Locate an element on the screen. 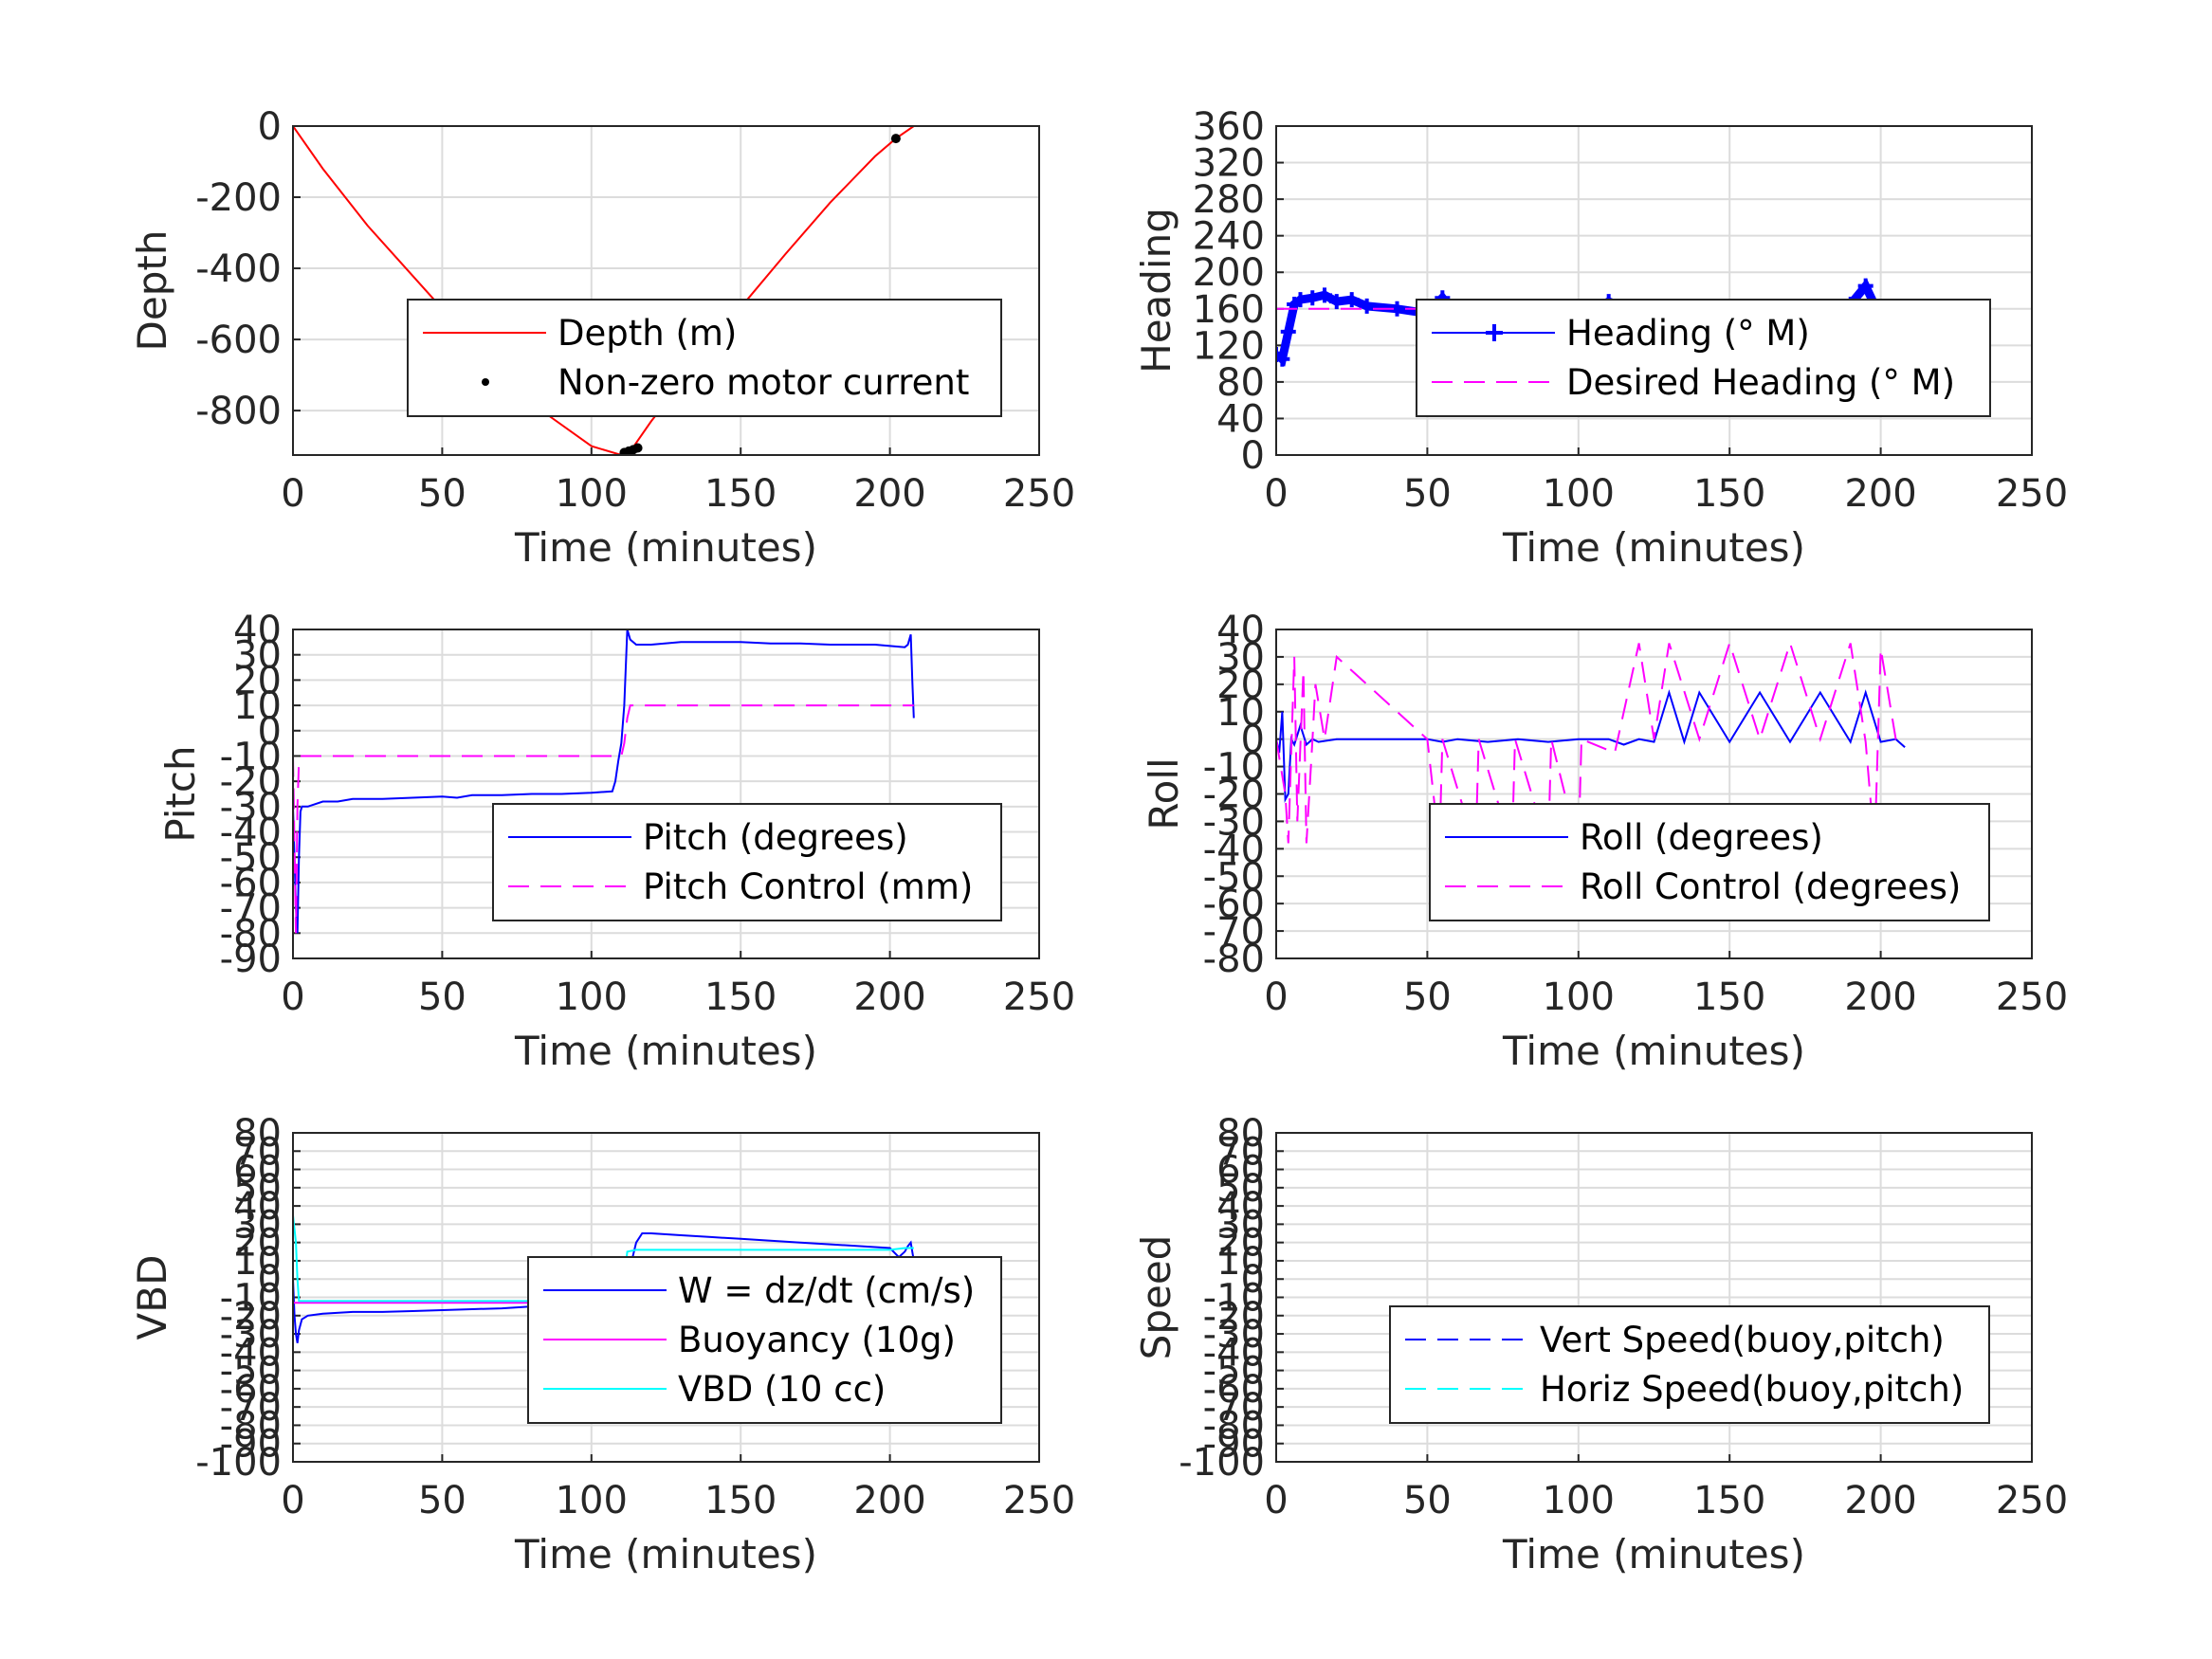 The width and height of the screenshot is (2212, 1659). y-tick-label: 80 is located at coordinates (1240, 1134).